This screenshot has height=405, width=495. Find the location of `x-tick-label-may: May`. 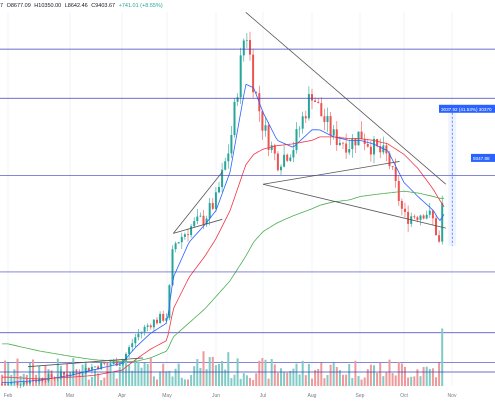

x-tick-label-may: May is located at coordinates (167, 396).